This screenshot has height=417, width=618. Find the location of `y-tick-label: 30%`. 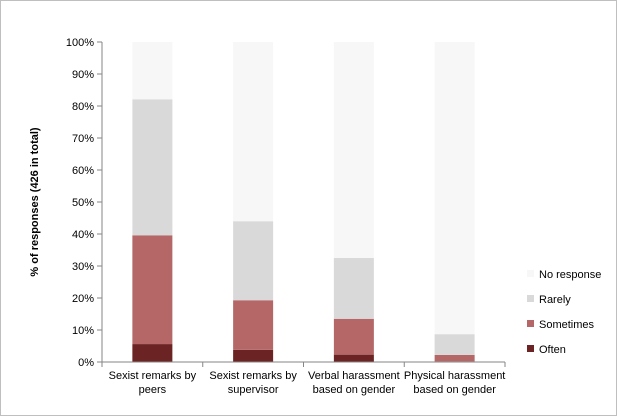

y-tick-label: 30% is located at coordinates (83, 267).